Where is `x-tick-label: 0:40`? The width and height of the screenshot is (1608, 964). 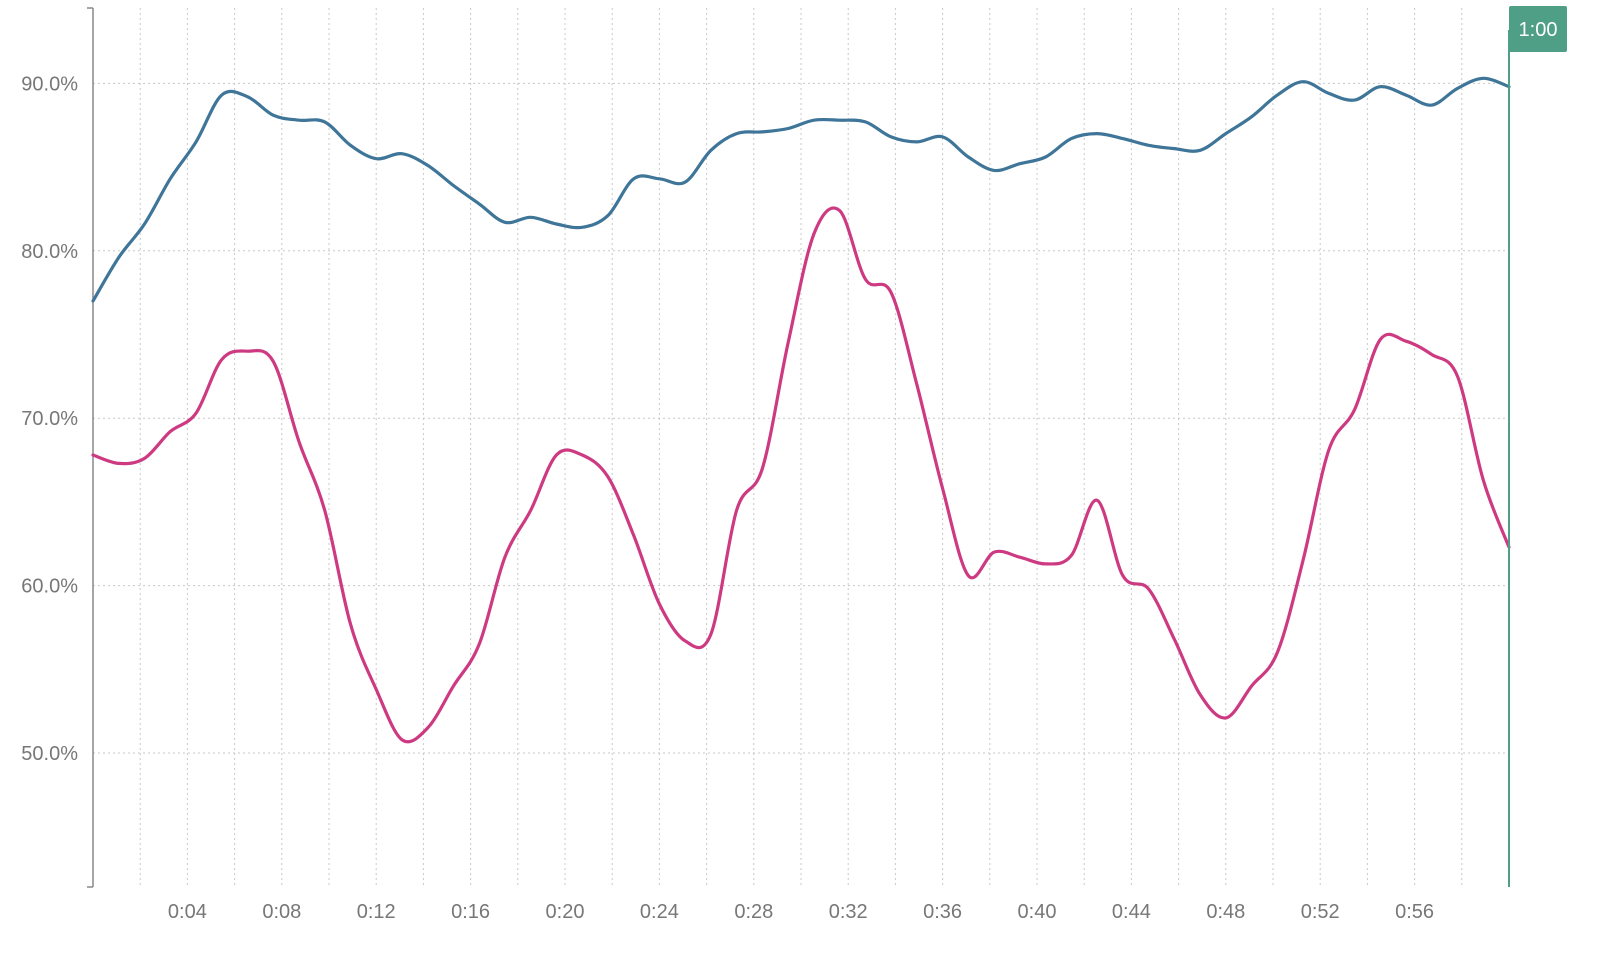 x-tick-label: 0:40 is located at coordinates (1037, 912).